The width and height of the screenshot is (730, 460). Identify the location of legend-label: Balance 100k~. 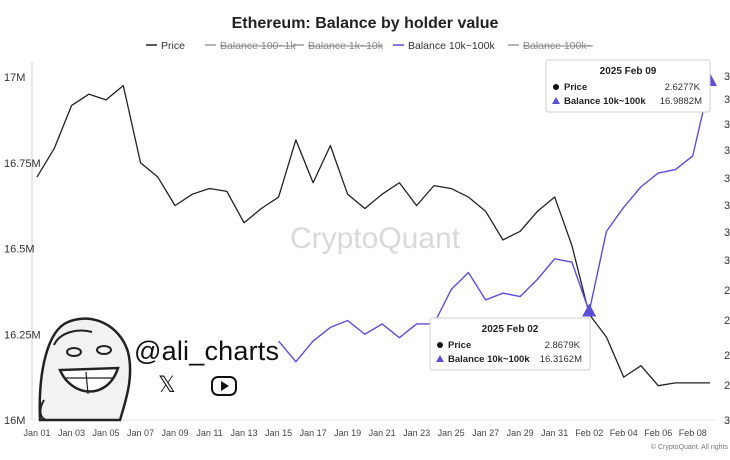
(558, 46).